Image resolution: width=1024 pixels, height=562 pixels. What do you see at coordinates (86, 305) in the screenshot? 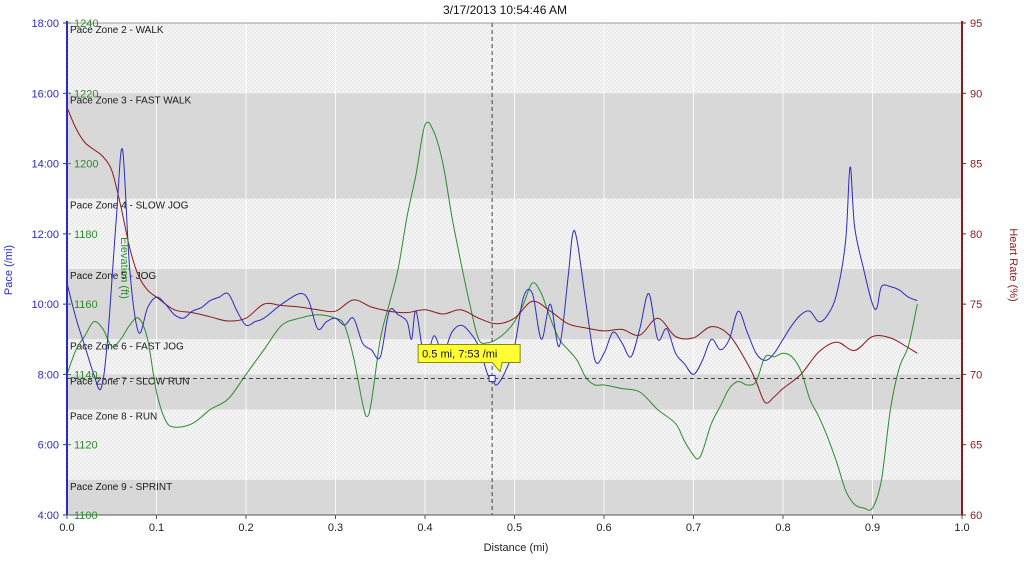
I see `elevation-tick-label: 1160` at bounding box center [86, 305].